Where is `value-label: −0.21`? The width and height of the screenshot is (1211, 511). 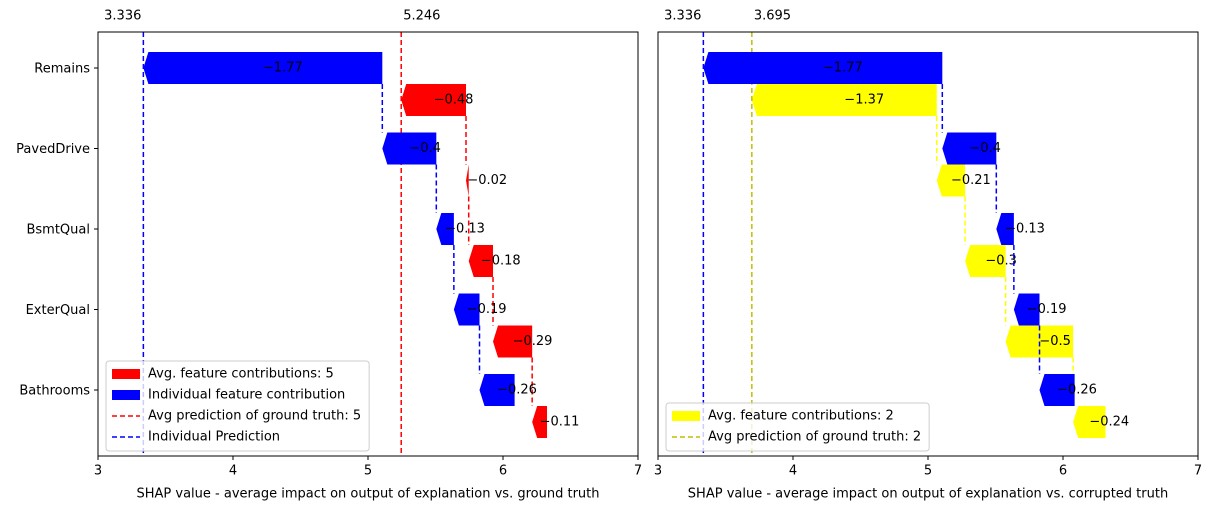
value-label: −0.21 is located at coordinates (971, 180).